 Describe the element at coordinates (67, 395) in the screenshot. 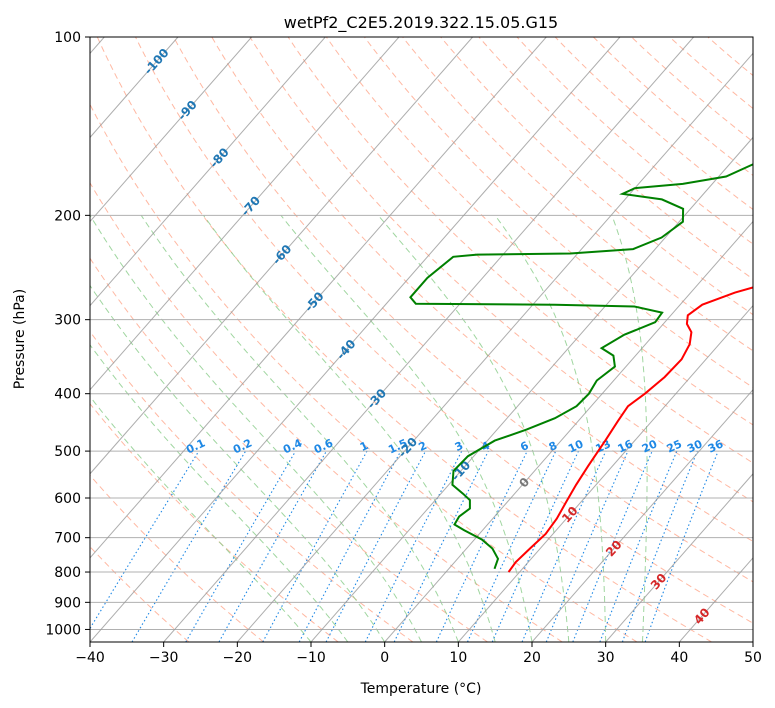

I see `y-tick-label: 400` at that location.